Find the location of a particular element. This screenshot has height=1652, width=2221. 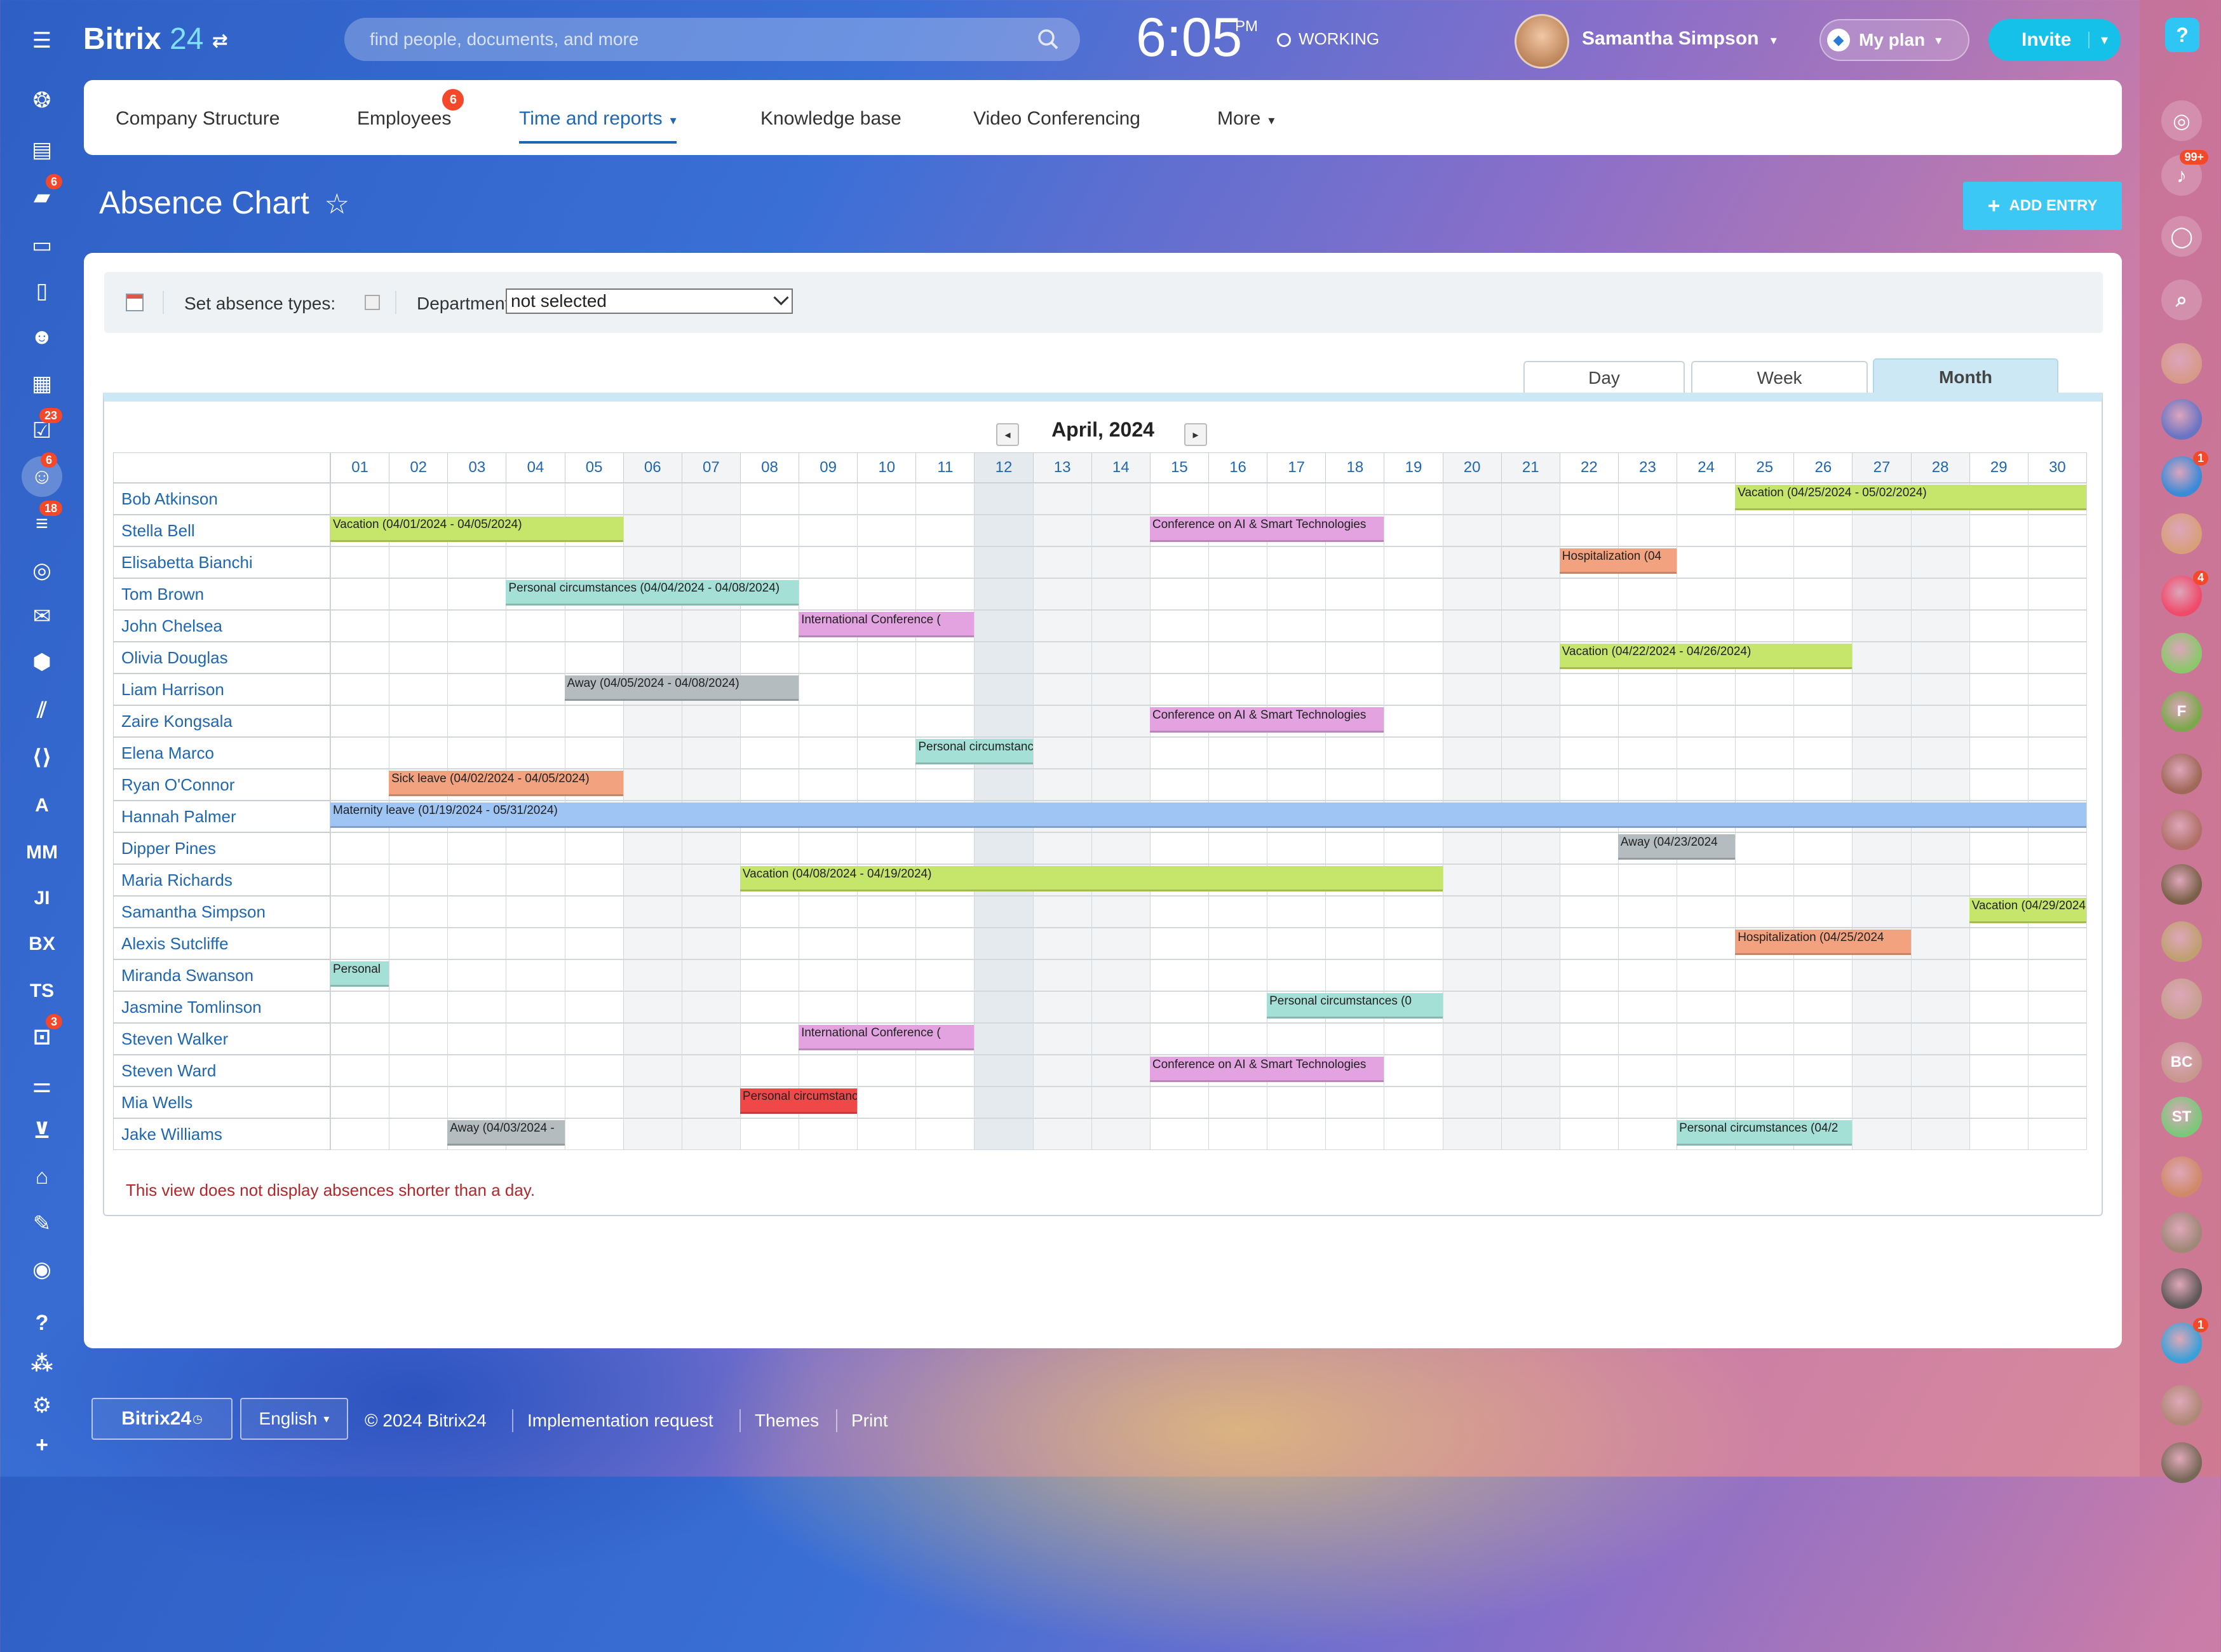

employee-name: John Chelsea is located at coordinates (221, 626).